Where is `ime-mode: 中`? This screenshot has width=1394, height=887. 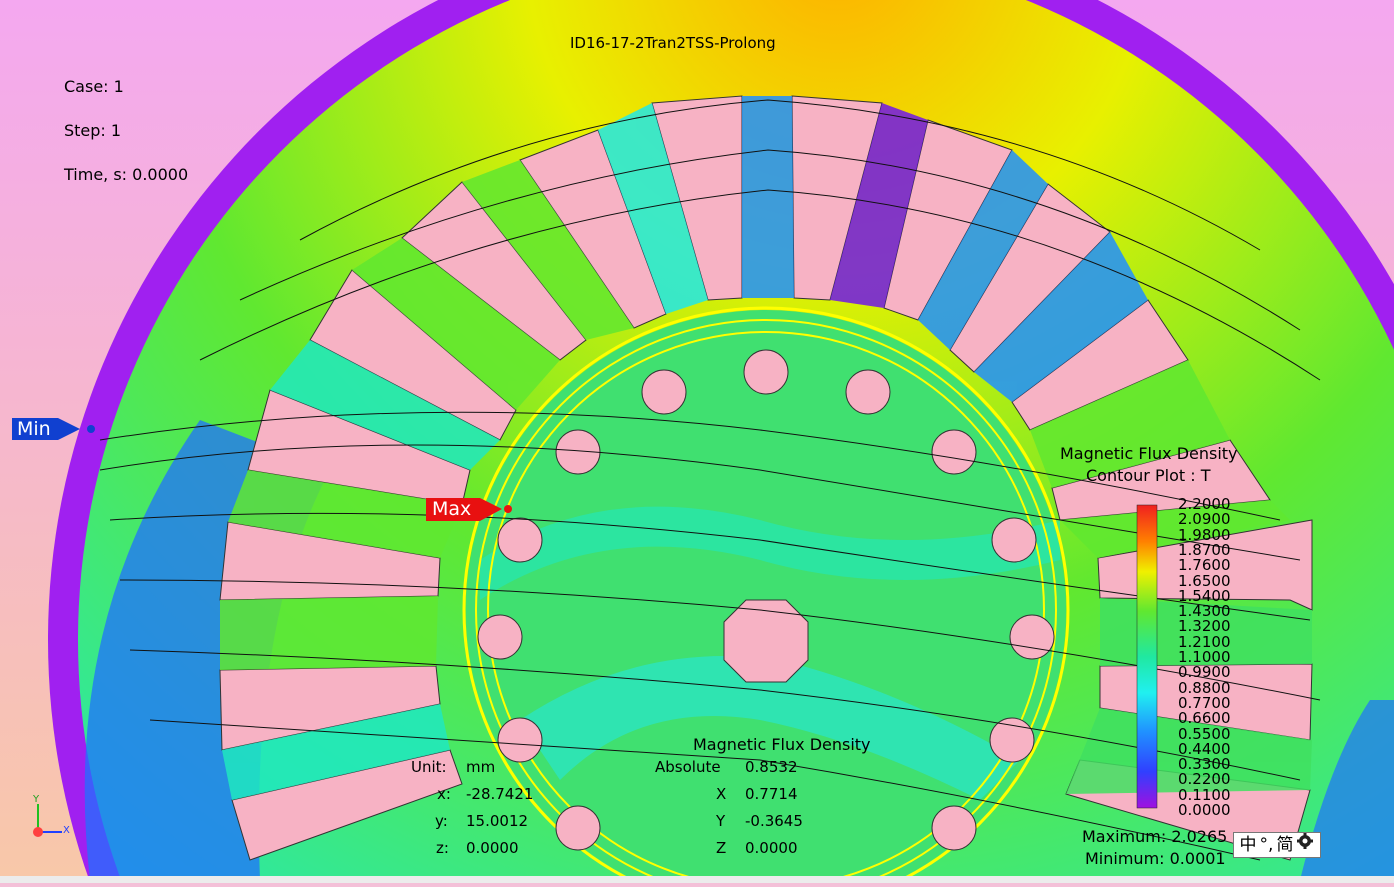
ime-mode: 中 is located at coordinates (1248, 845).